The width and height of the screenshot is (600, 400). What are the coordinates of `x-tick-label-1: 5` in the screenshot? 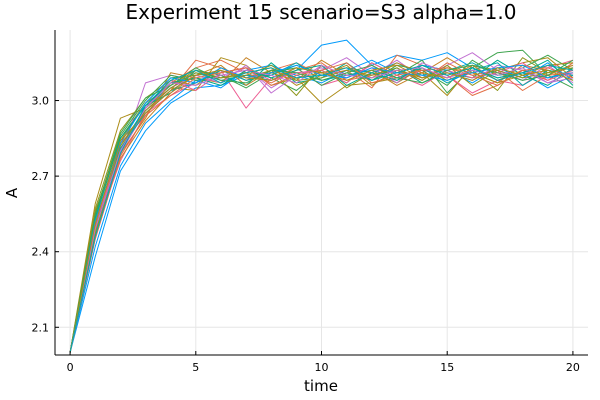 It's located at (195, 367).